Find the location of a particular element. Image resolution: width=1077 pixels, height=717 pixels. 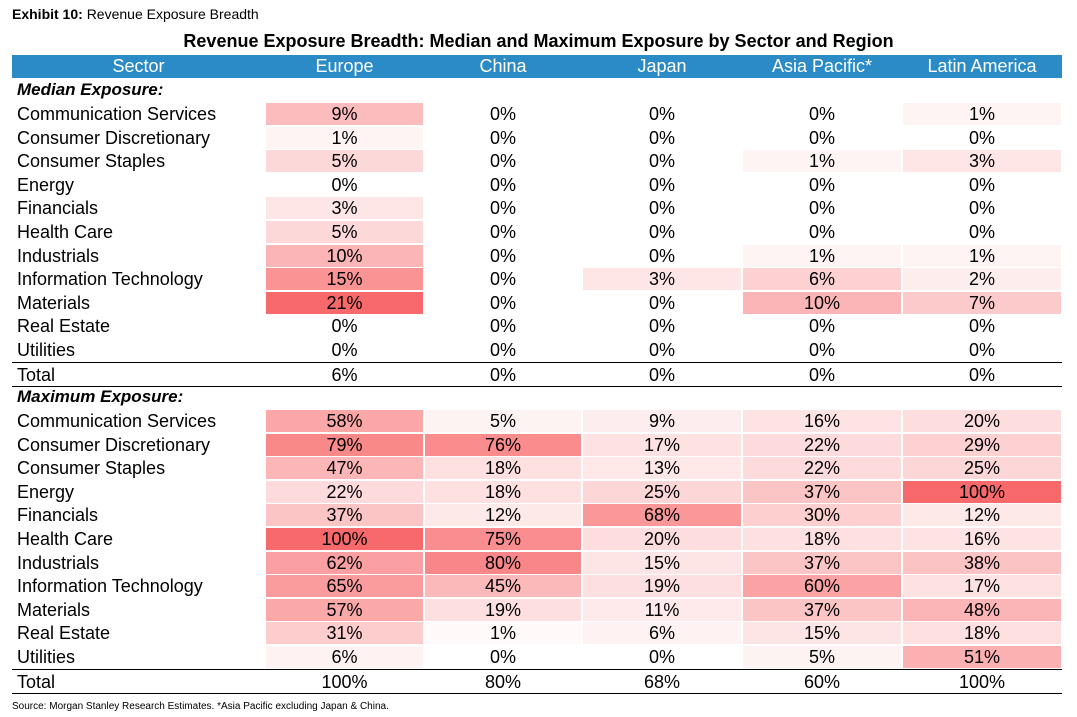

exposure-cell: 37% is located at coordinates (822, 491).